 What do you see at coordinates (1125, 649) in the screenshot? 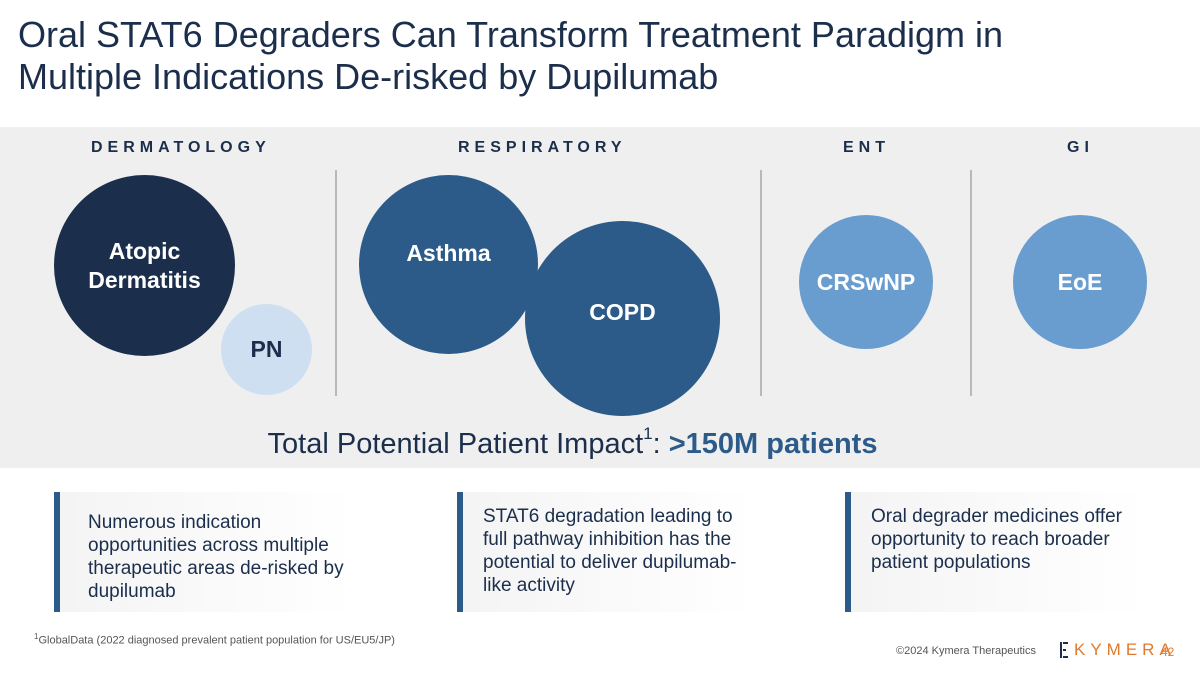
I see `kymera-logo-text: KYMERA` at bounding box center [1125, 649].